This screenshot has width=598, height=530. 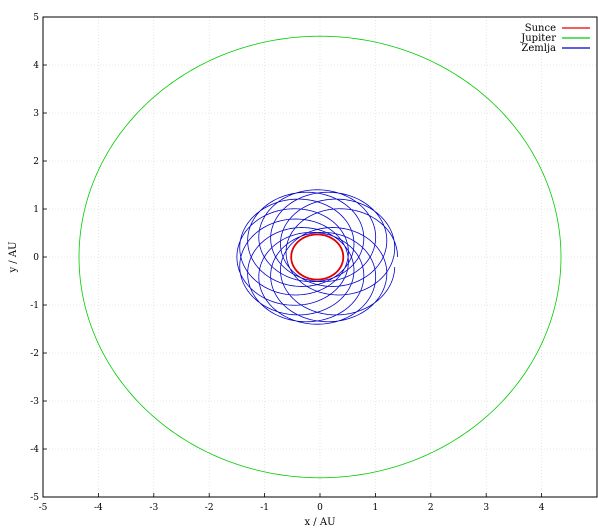 What do you see at coordinates (36, 18) in the screenshot?
I see `y-tick-label: 5` at bounding box center [36, 18].